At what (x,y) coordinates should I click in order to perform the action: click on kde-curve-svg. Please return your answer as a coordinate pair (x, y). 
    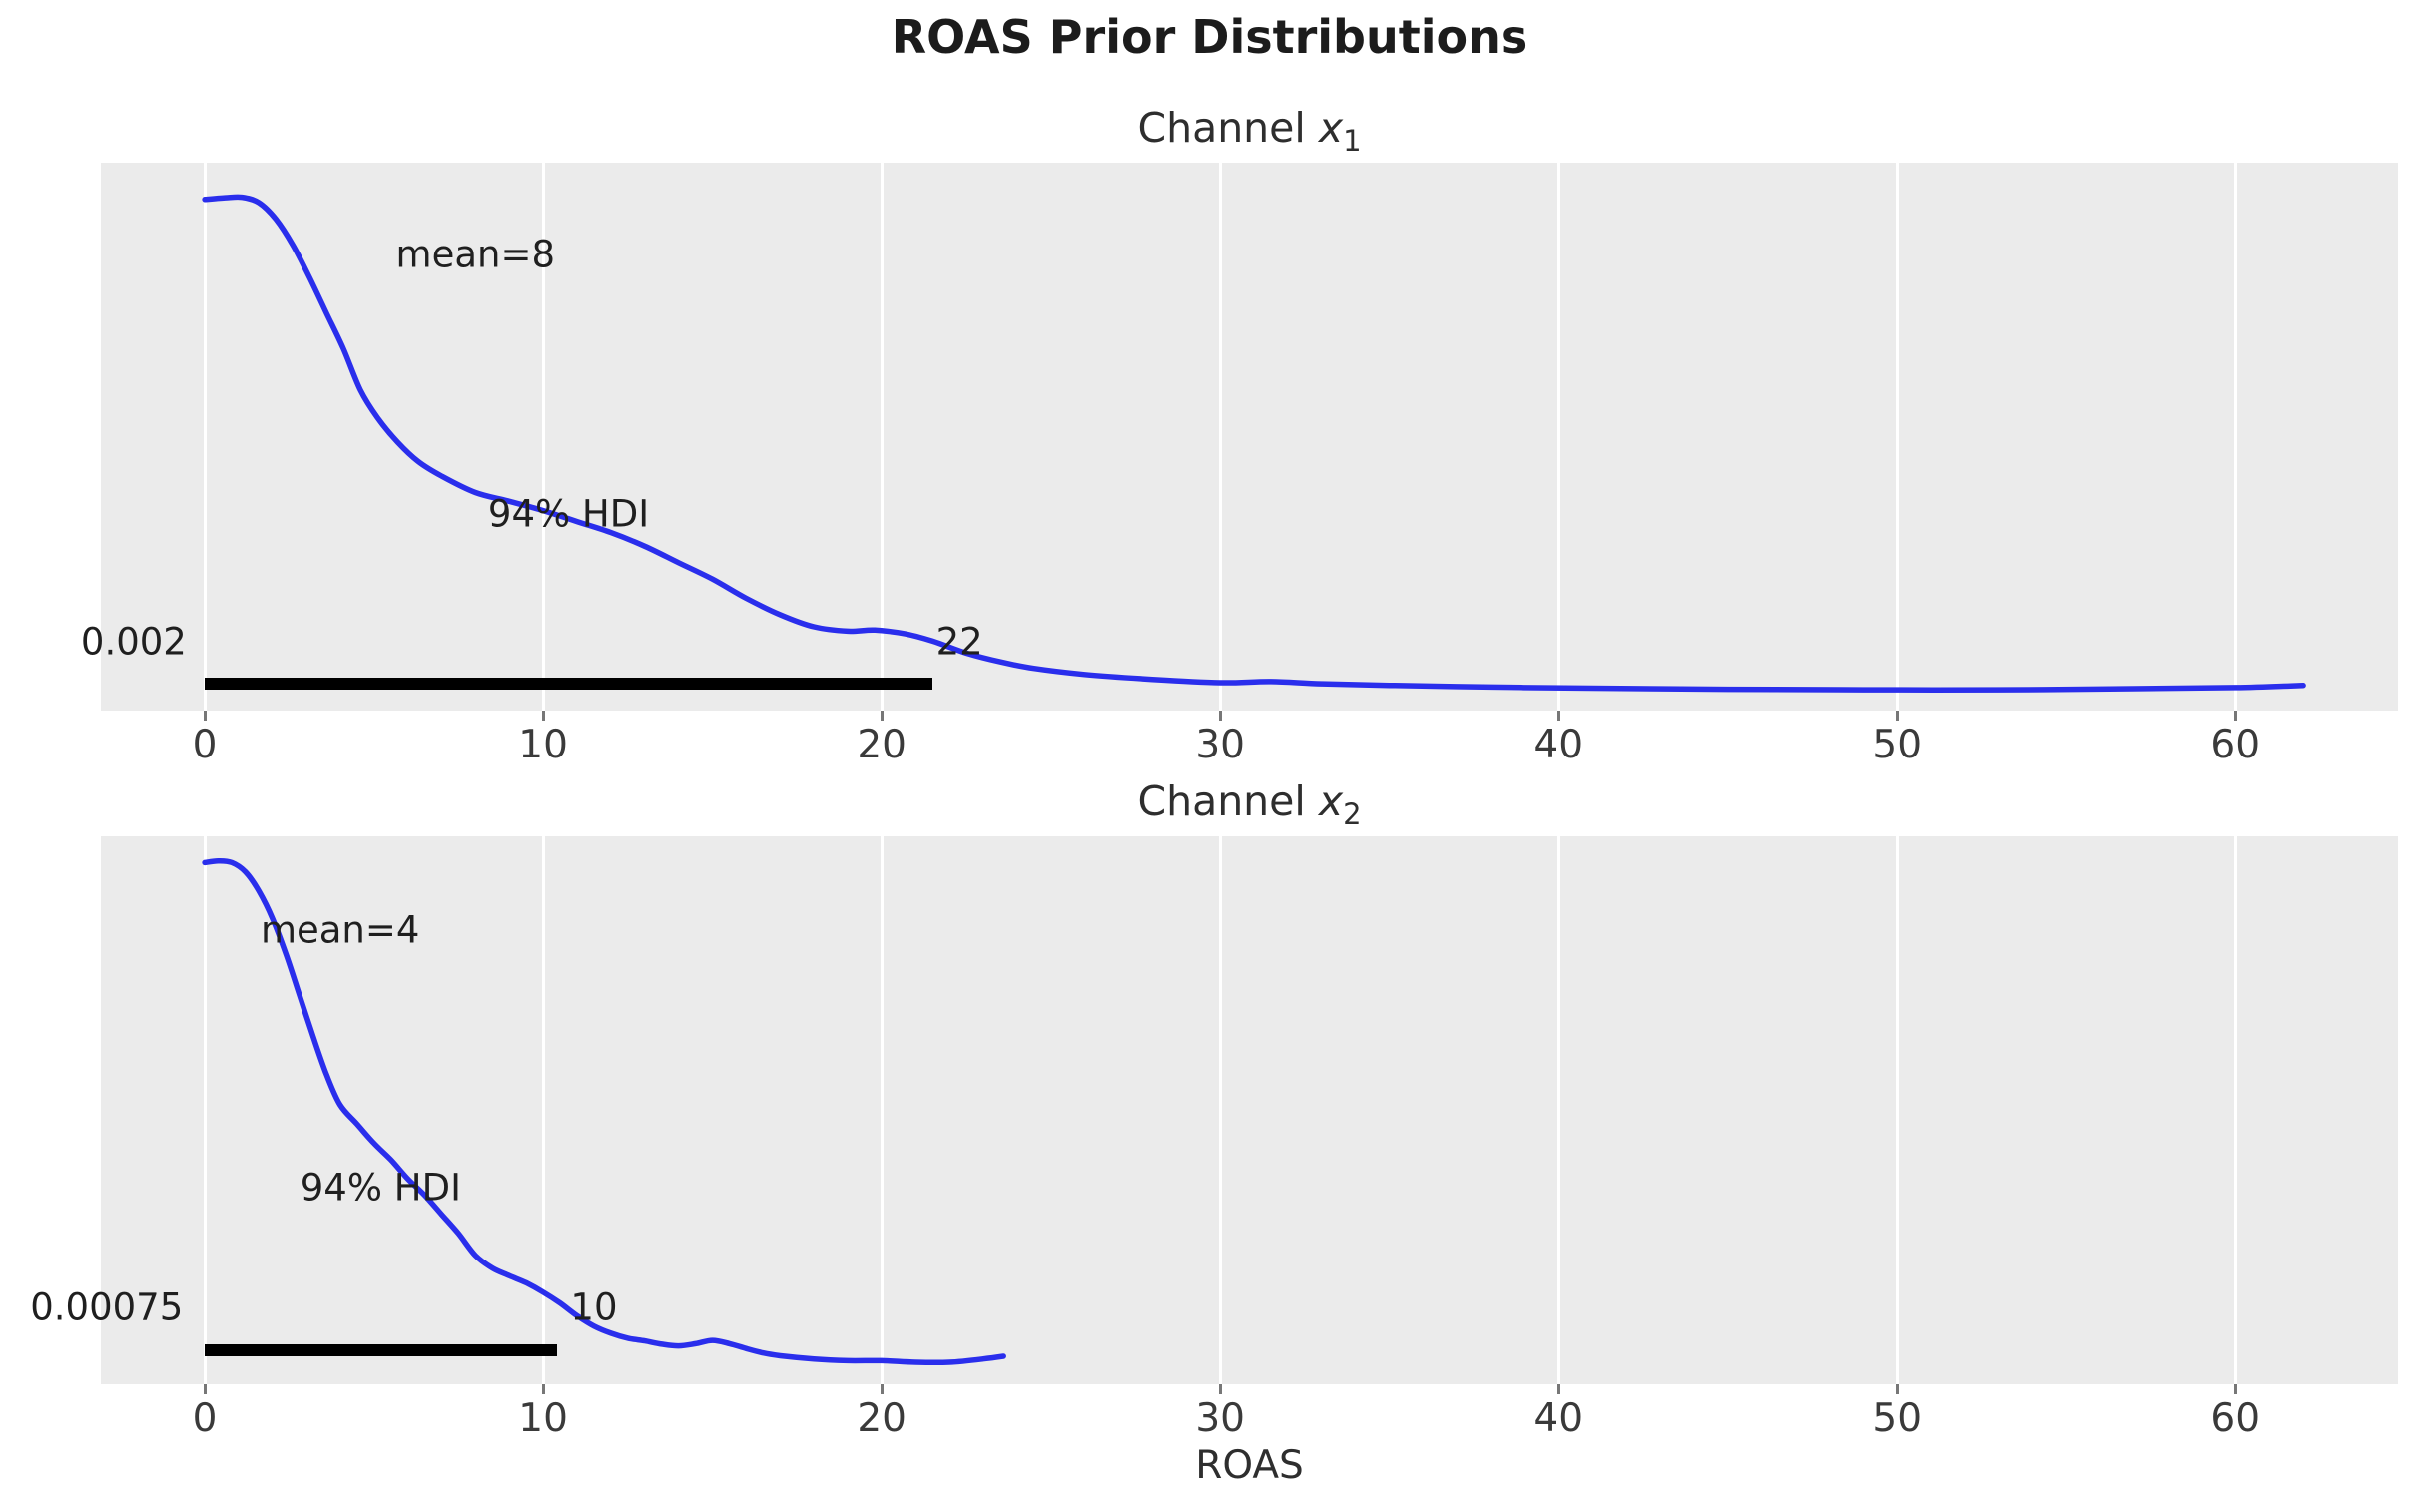
    Looking at the image, I should click on (604, 1111).